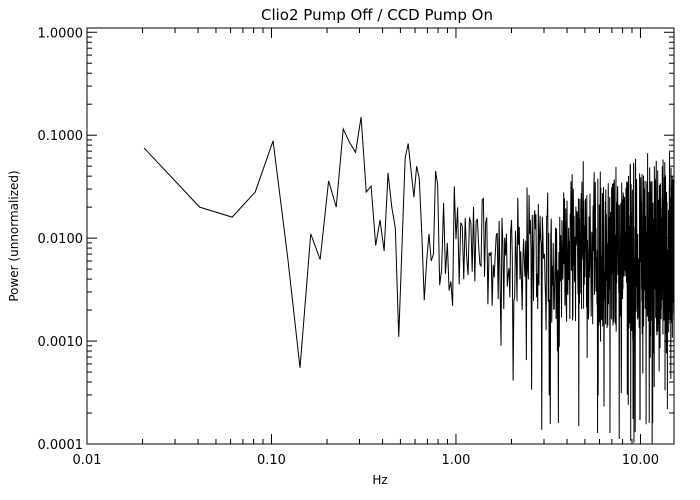  What do you see at coordinates (14, 235) in the screenshot?
I see `y-axis-label: Power (unnormalized)` at bounding box center [14, 235].